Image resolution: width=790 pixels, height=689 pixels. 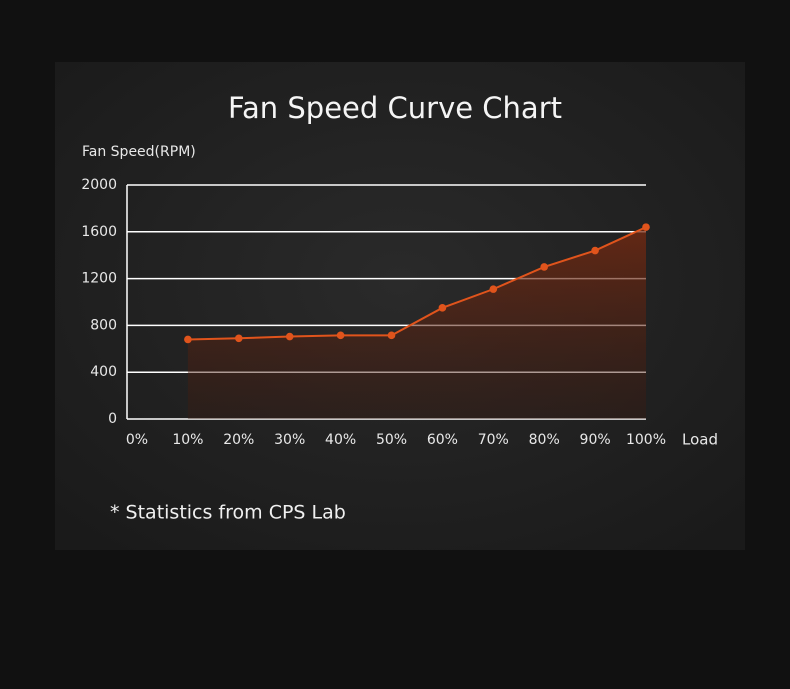 What do you see at coordinates (646, 440) in the screenshot?
I see `x-tick-label: 100%` at bounding box center [646, 440].